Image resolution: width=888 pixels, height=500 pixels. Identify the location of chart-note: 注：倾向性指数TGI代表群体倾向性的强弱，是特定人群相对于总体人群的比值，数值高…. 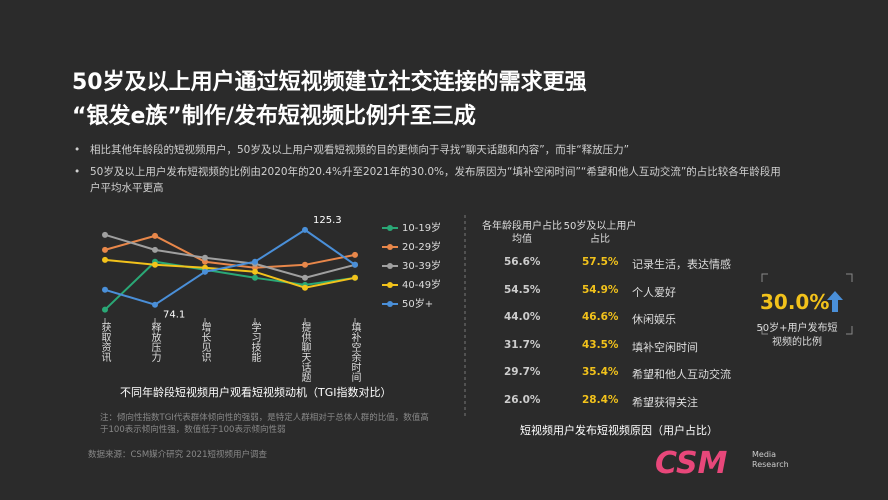
(264, 424).